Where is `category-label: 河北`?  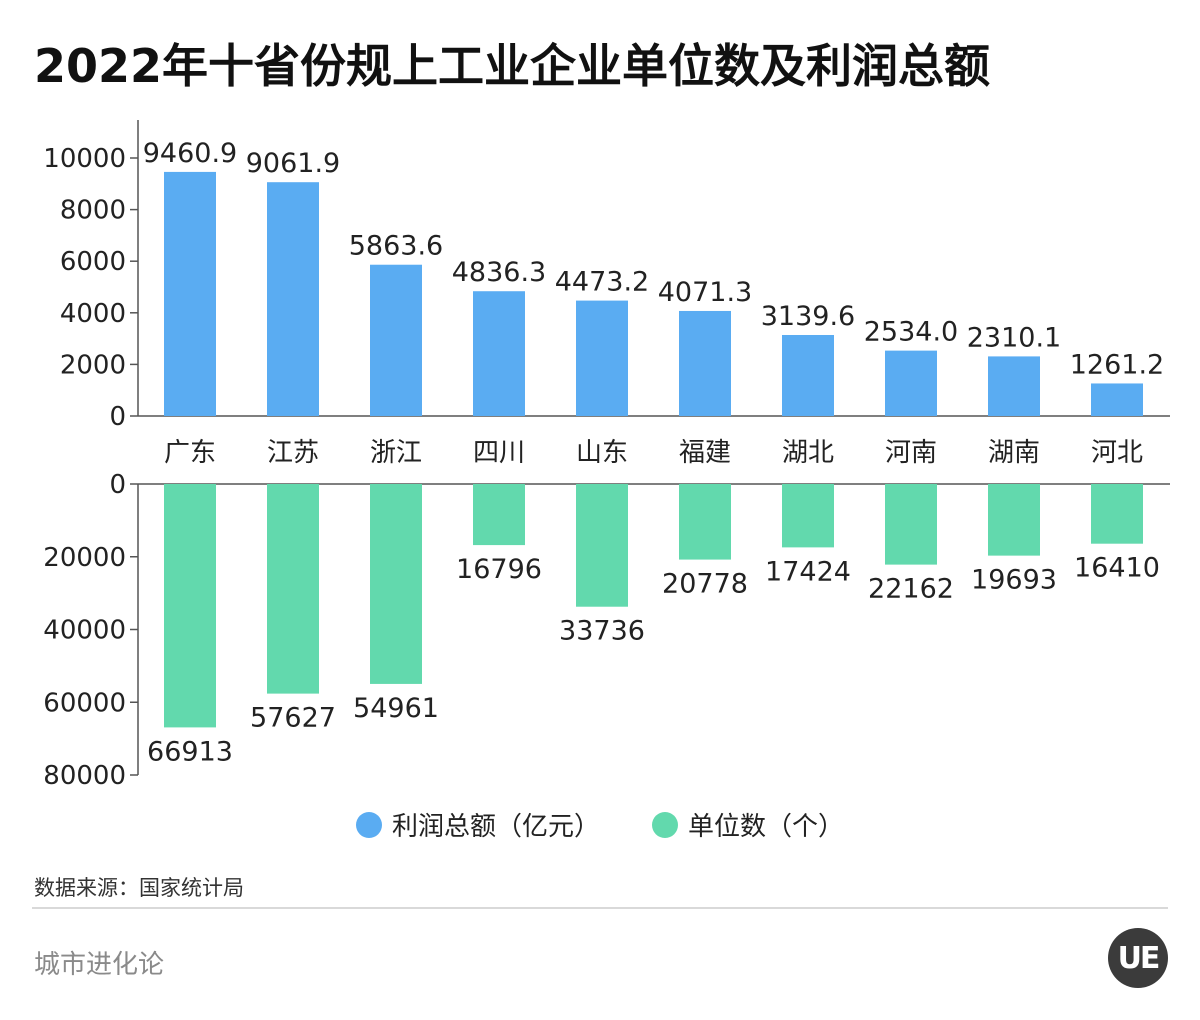
category-label: 河北 is located at coordinates (1117, 453).